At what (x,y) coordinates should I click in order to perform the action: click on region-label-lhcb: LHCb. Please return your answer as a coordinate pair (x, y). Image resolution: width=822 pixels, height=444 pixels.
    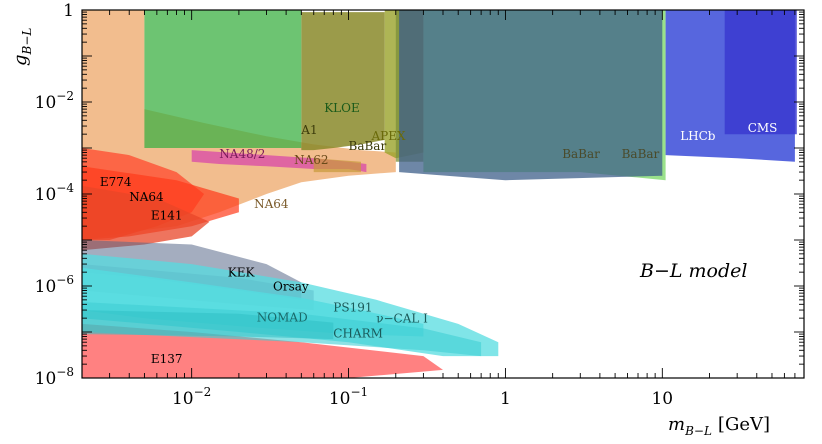
    Looking at the image, I should click on (698, 136).